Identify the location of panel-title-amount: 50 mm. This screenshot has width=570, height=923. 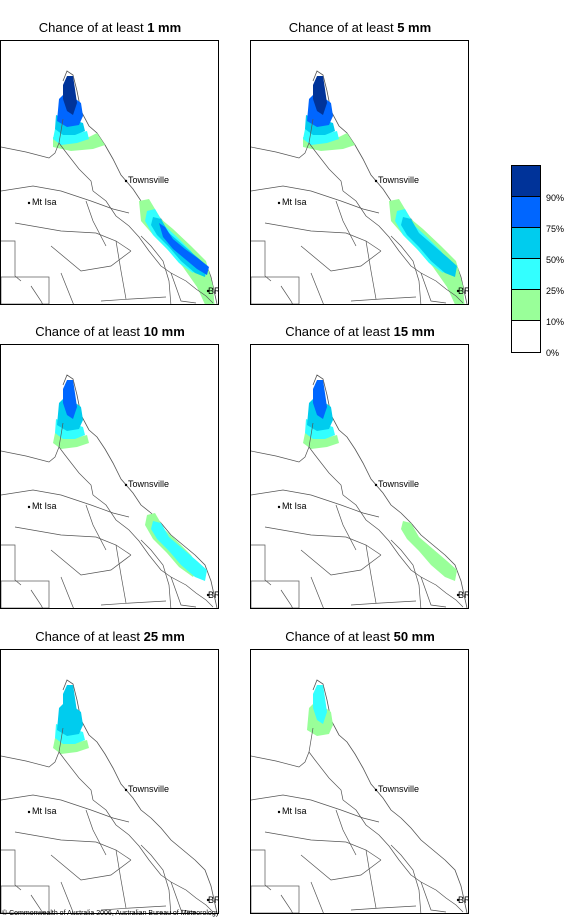
(414, 636).